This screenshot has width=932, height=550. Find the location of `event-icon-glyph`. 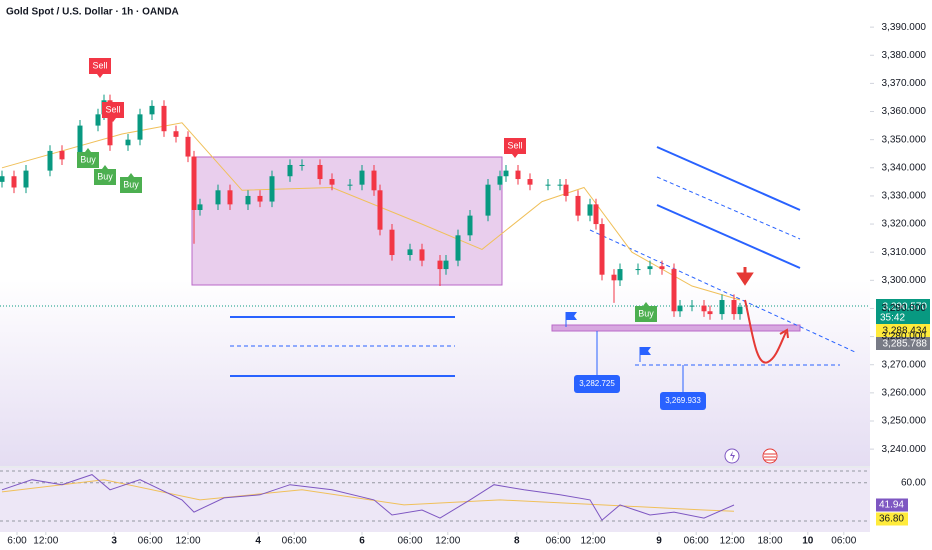

event-icon-glyph is located at coordinates (732, 456).